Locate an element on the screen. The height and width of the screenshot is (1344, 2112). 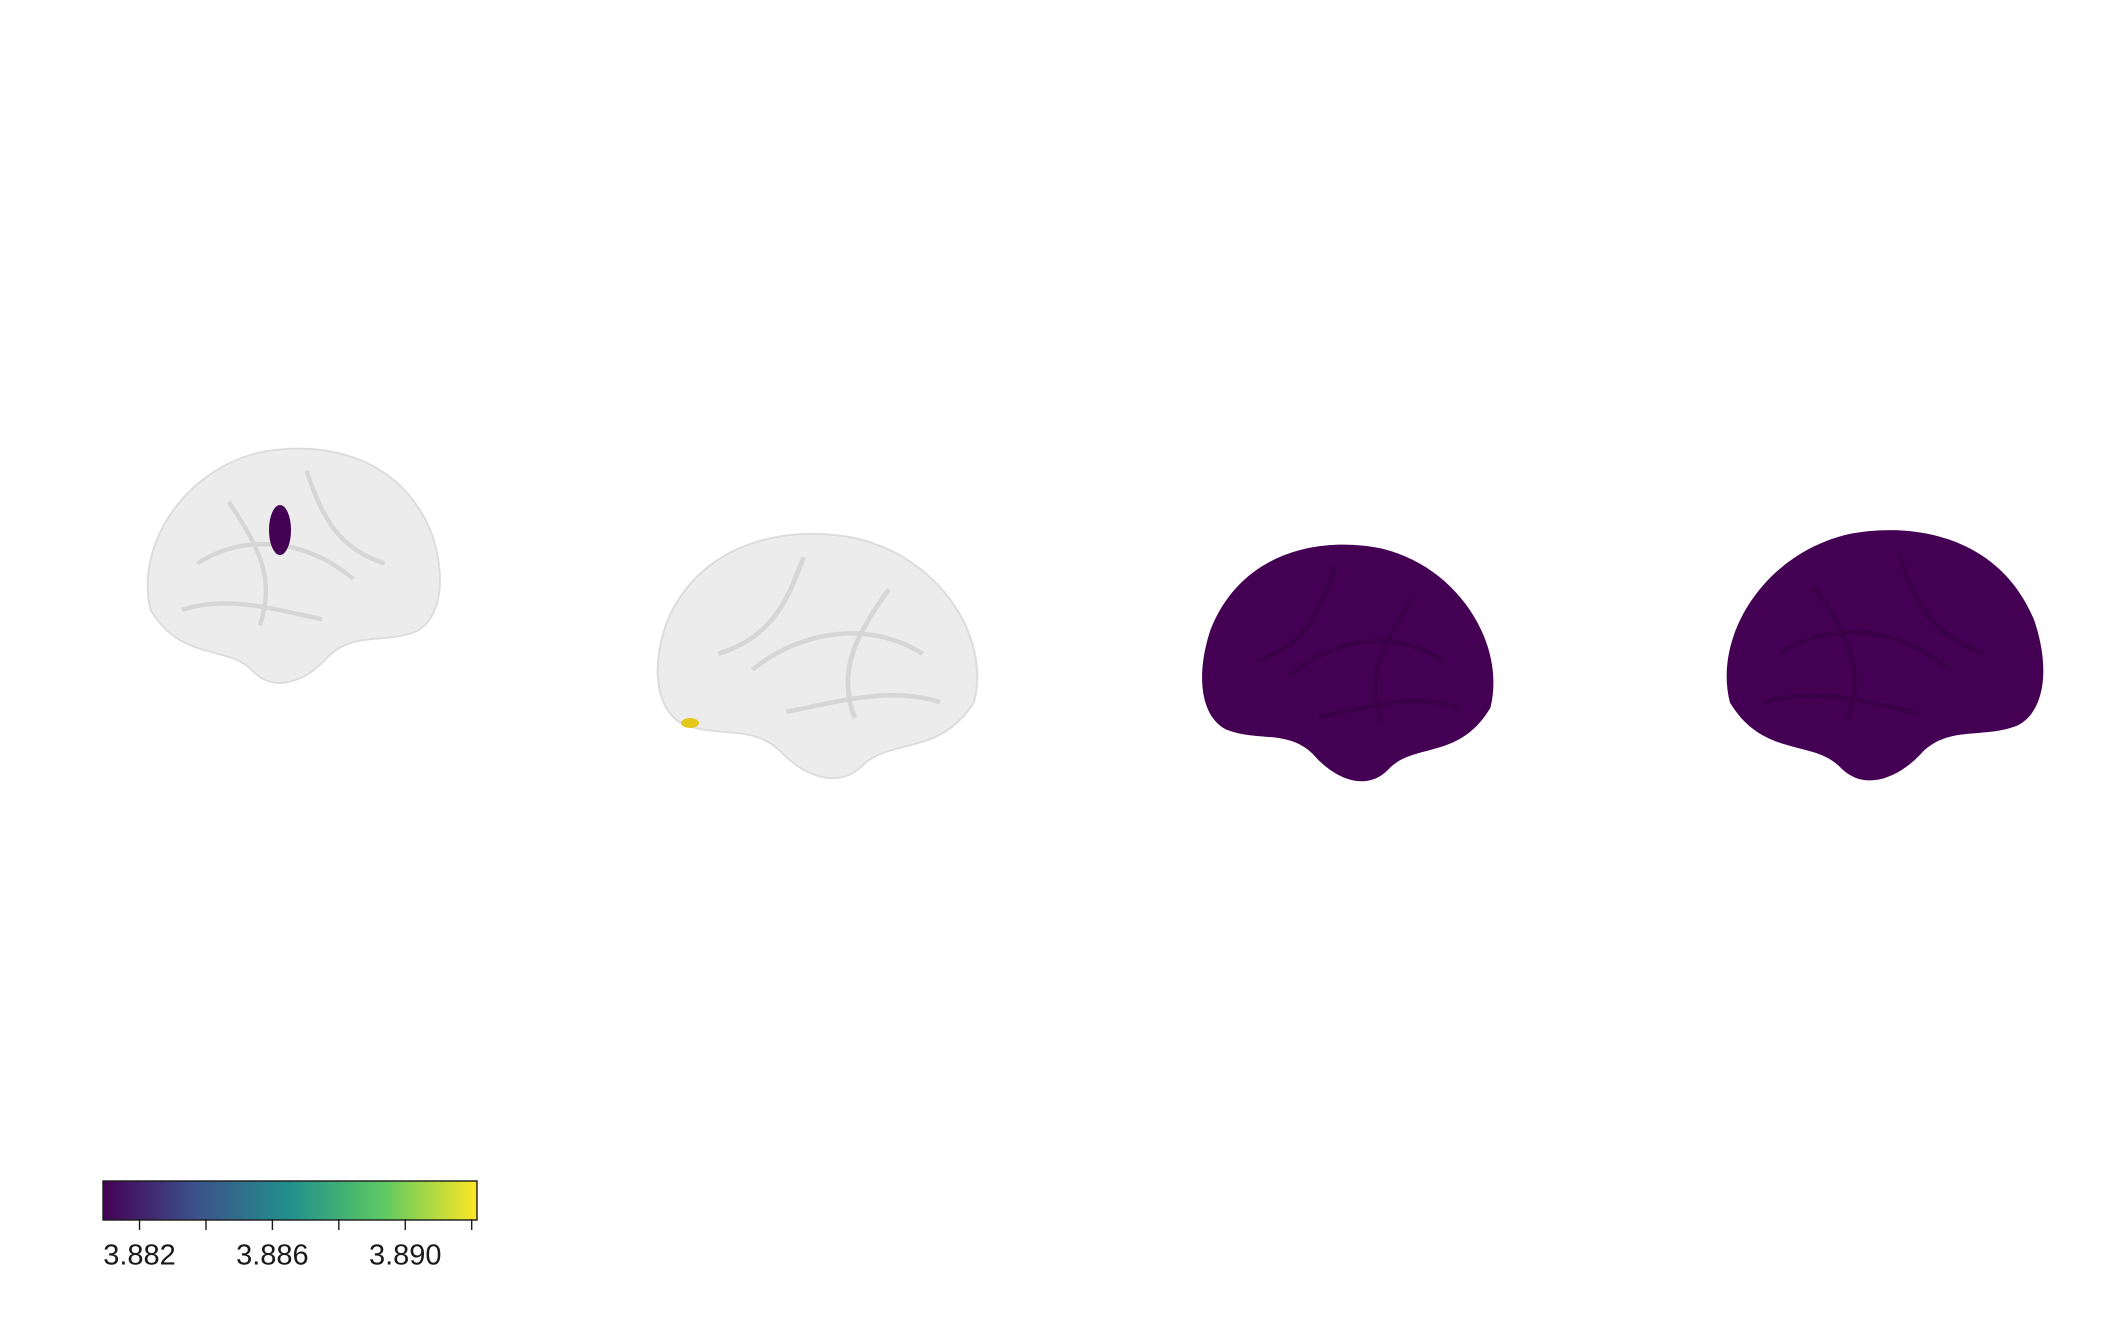
colorbar: 3.882 3.886 3.890 is located at coordinates (290, 1226).